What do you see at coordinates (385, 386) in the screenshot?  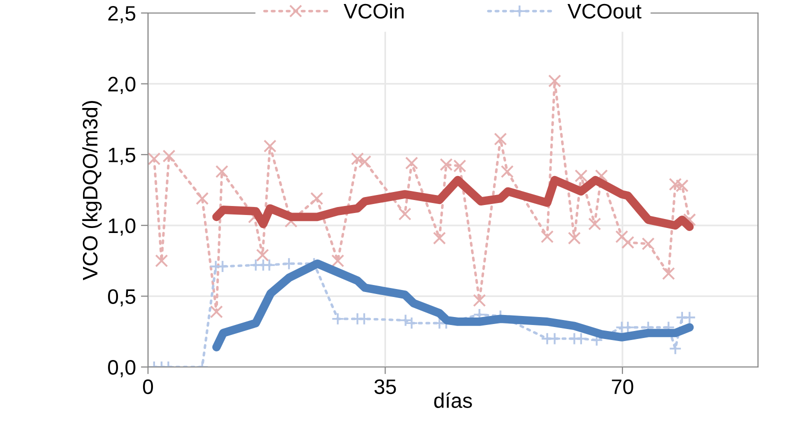 I see `x-tick-label: 35` at bounding box center [385, 386].